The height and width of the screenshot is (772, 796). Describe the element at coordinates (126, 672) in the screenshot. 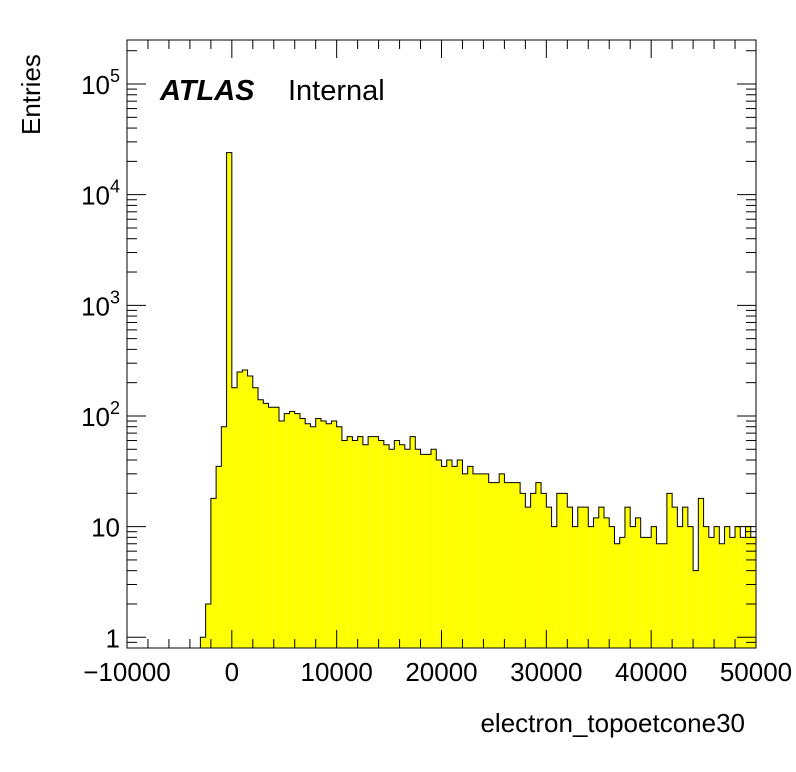

I see `x-tick-label: −10000` at that location.